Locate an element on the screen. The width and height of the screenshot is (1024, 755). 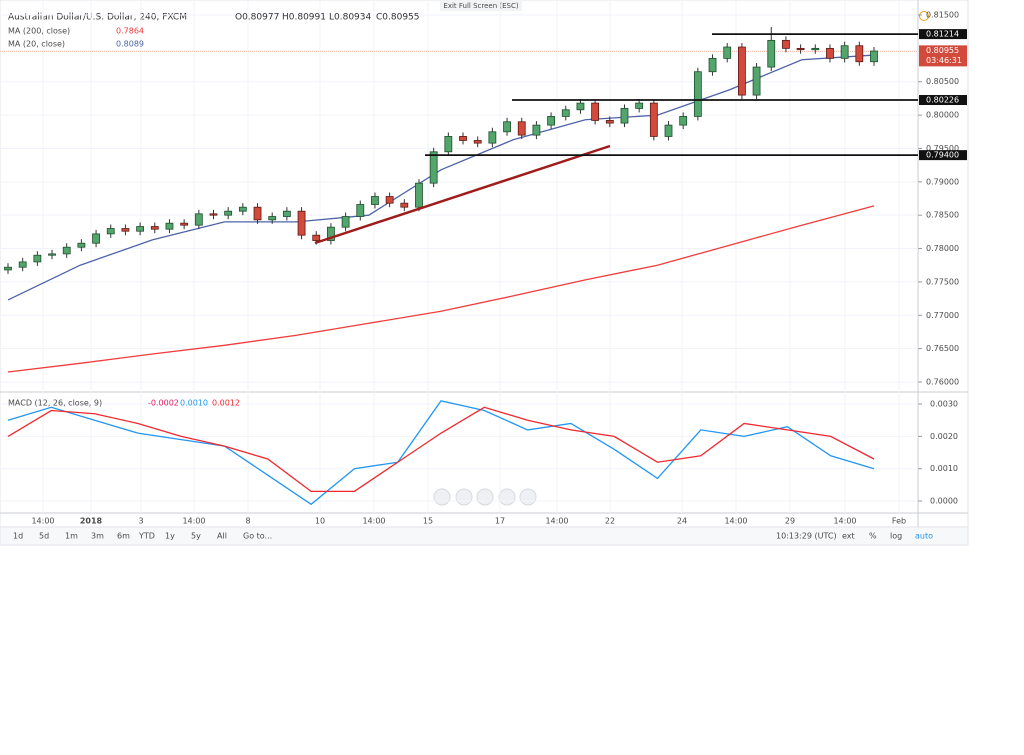
range-button: YTD is located at coordinates (146, 536).